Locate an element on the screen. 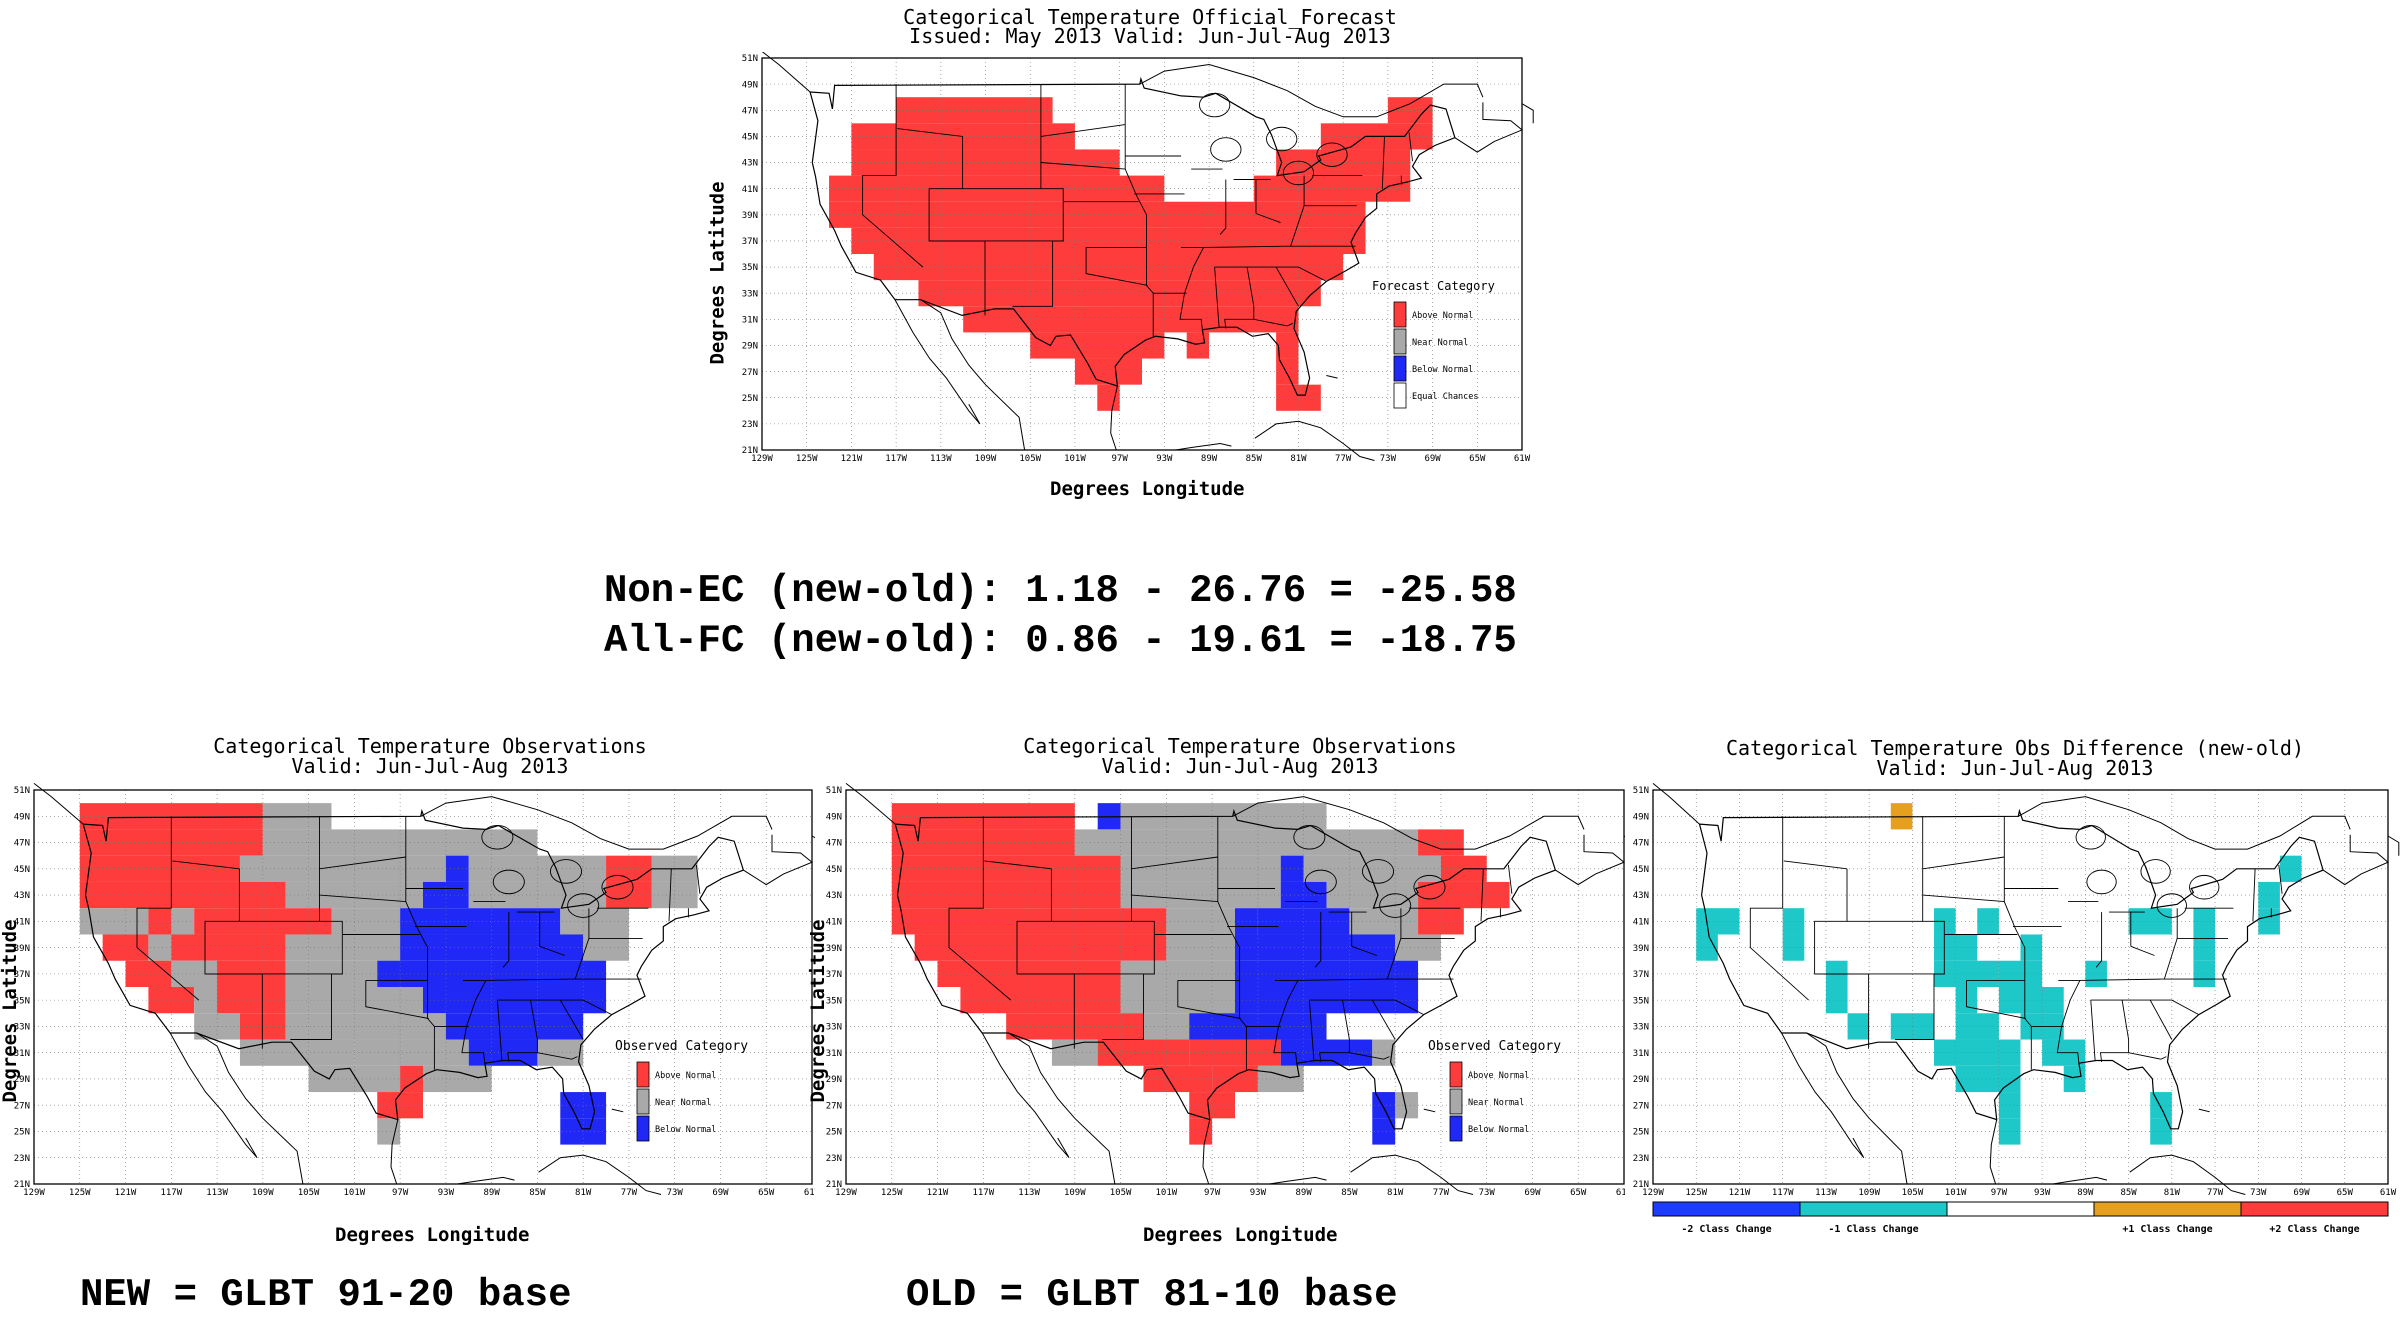 Image resolution: width=2400 pixels, height=1317 pixels. lat-tick-label: 49N is located at coordinates (750, 85).